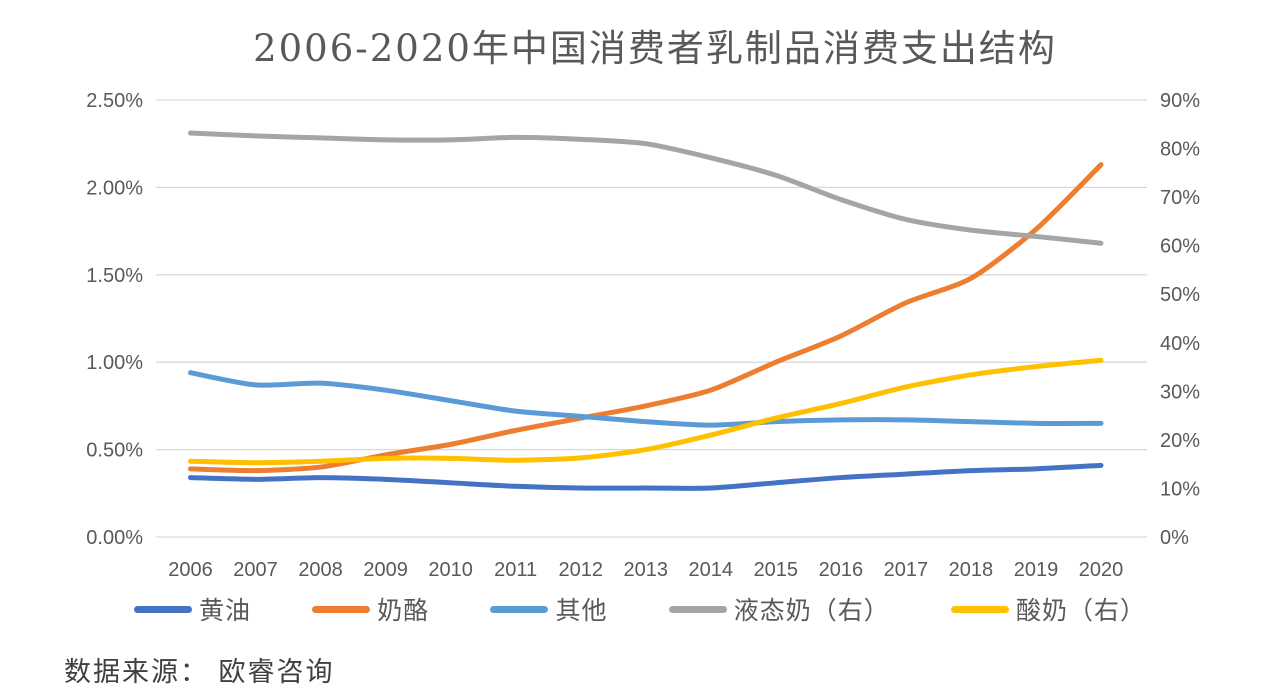 This screenshot has height=696, width=1278. I want to click on x-axis-tick: 2014, so click(711, 570).